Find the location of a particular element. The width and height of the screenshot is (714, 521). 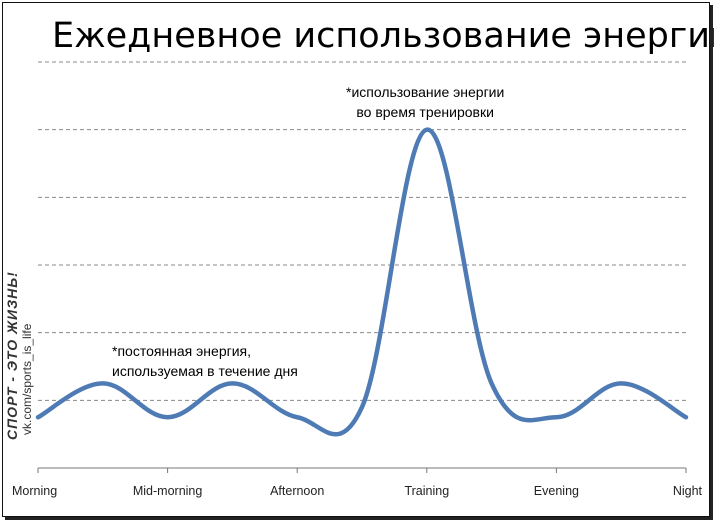

x-tick-label: Morning is located at coordinates (35, 491).